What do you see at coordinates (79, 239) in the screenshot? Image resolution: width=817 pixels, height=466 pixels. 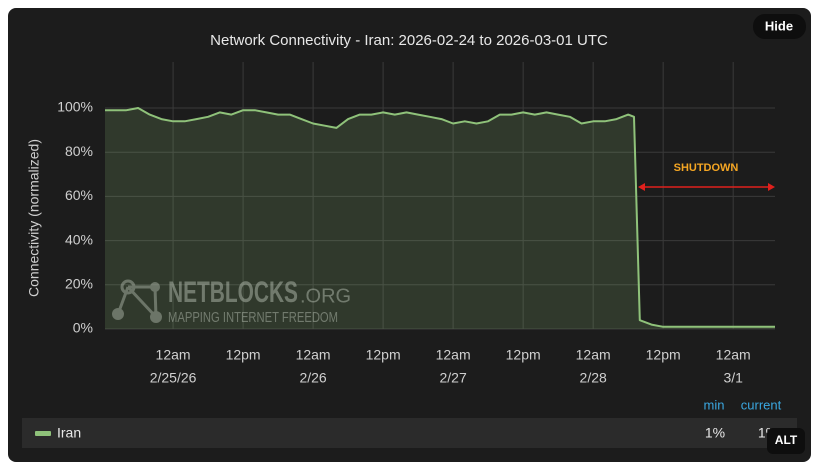 I see `y-tick-label: 40%` at bounding box center [79, 239].